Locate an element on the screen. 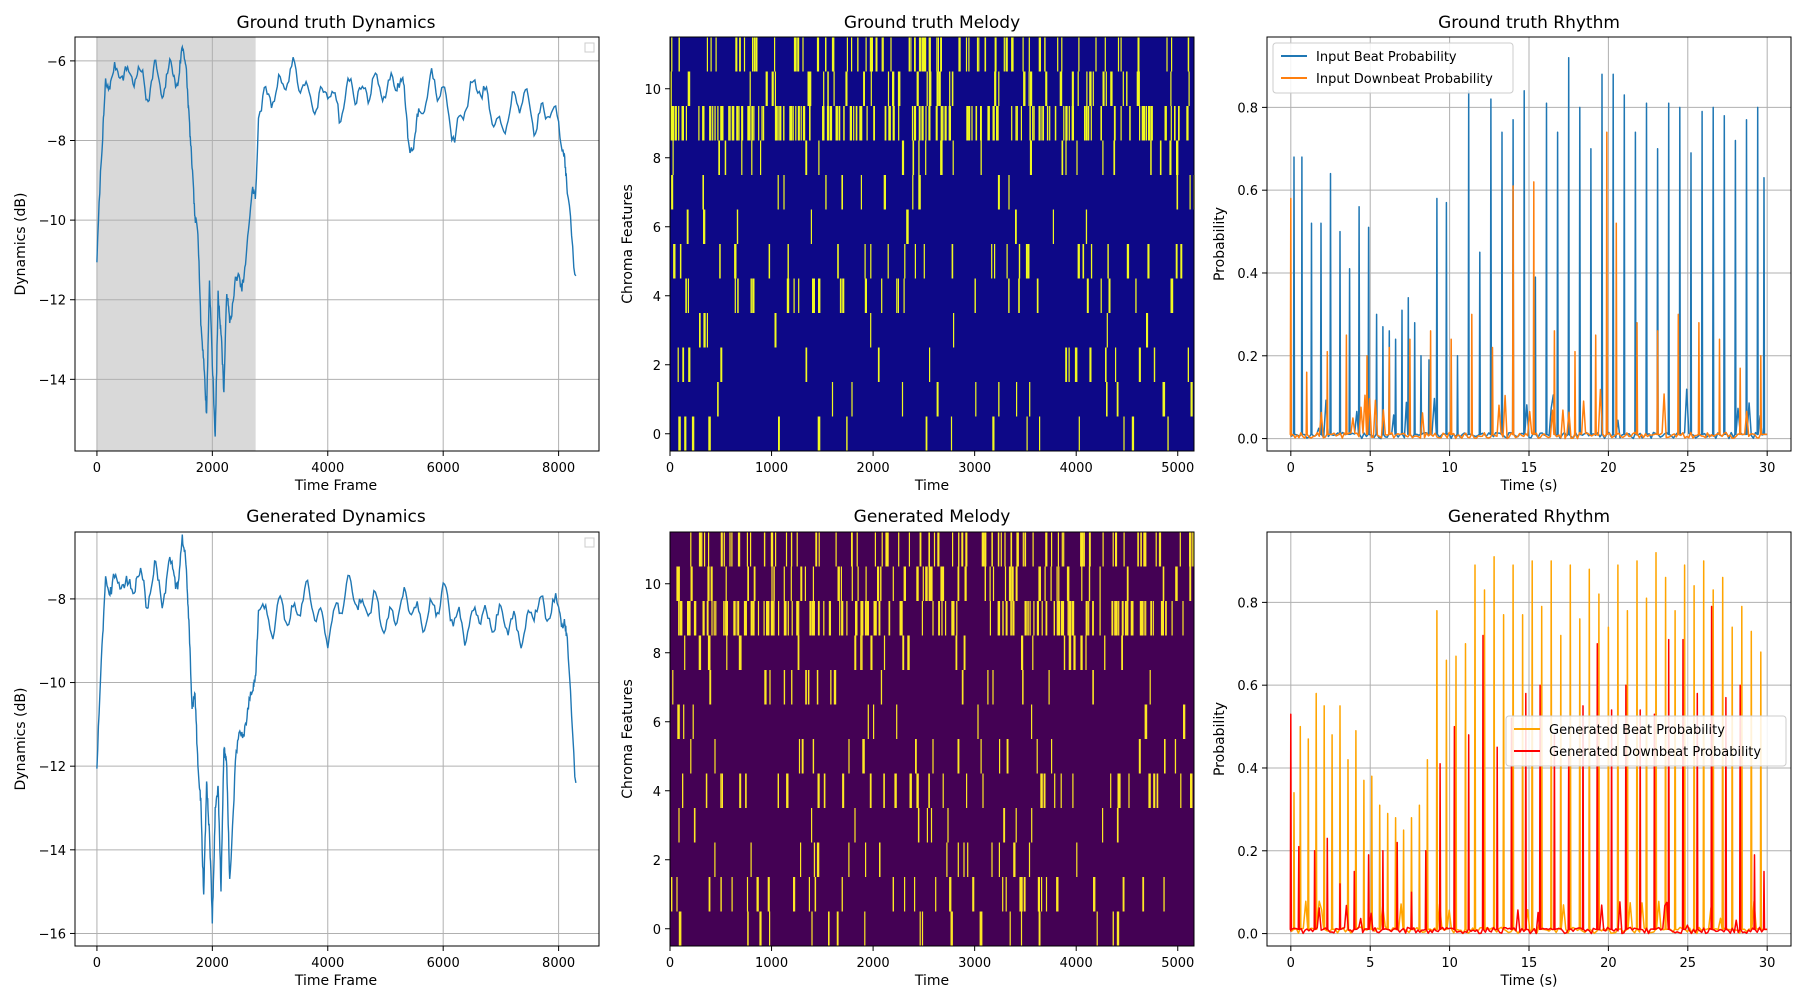 The height and width of the screenshot is (1000, 1800). x-tick-label: 4000 is located at coordinates (327, 468).